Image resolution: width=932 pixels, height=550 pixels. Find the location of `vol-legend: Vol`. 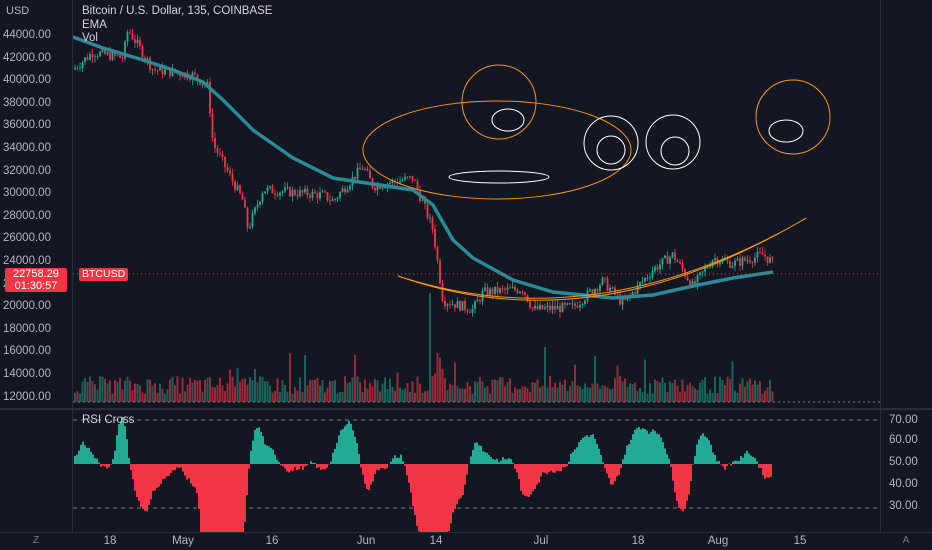

vol-legend: Vol is located at coordinates (90, 38).